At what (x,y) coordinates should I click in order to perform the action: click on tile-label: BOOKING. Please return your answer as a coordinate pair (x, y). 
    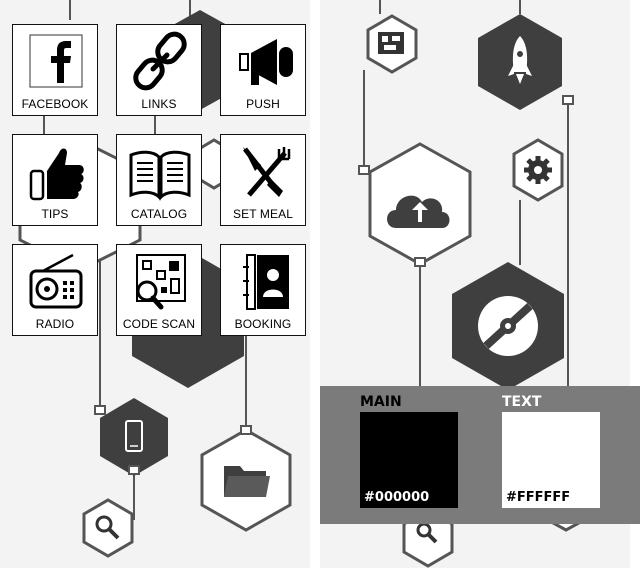
    Looking at the image, I should click on (263, 324).